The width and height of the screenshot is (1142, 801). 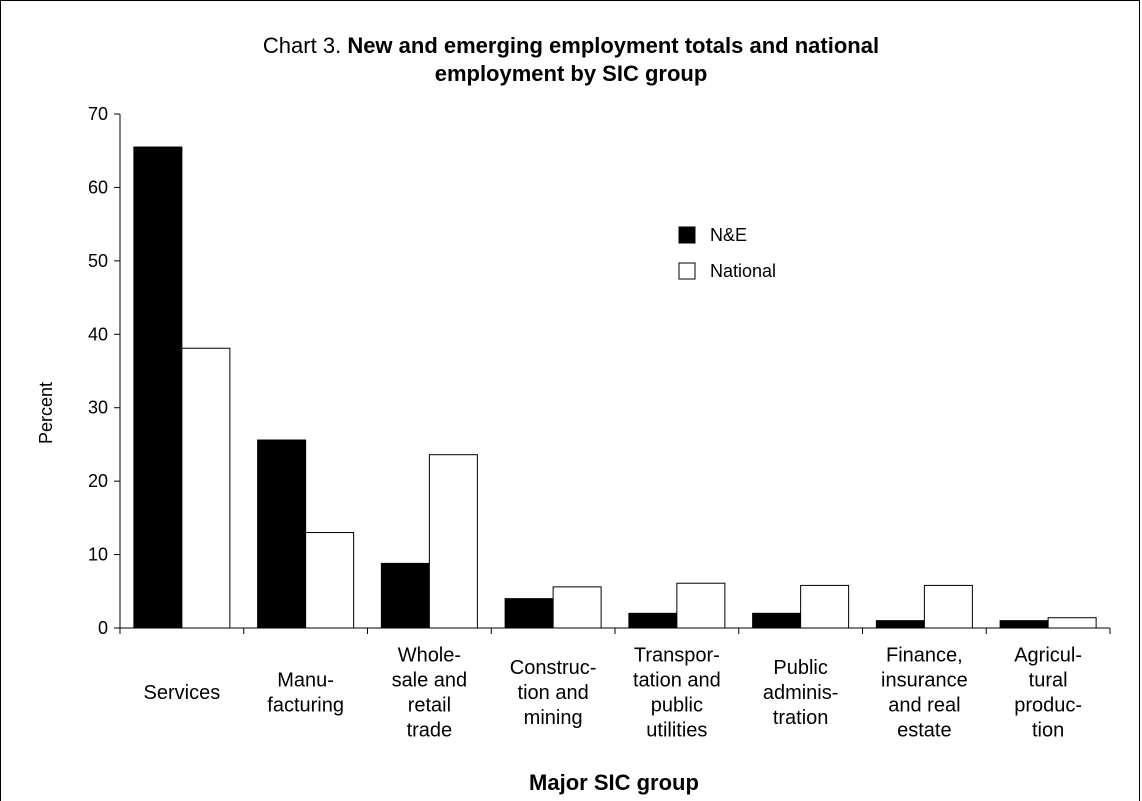 What do you see at coordinates (1048, 731) in the screenshot?
I see `category-label-line: tion` at bounding box center [1048, 731].